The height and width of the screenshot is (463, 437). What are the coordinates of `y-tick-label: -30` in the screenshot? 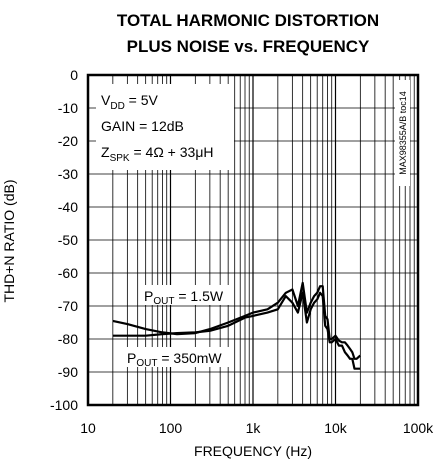 It's located at (68, 174).